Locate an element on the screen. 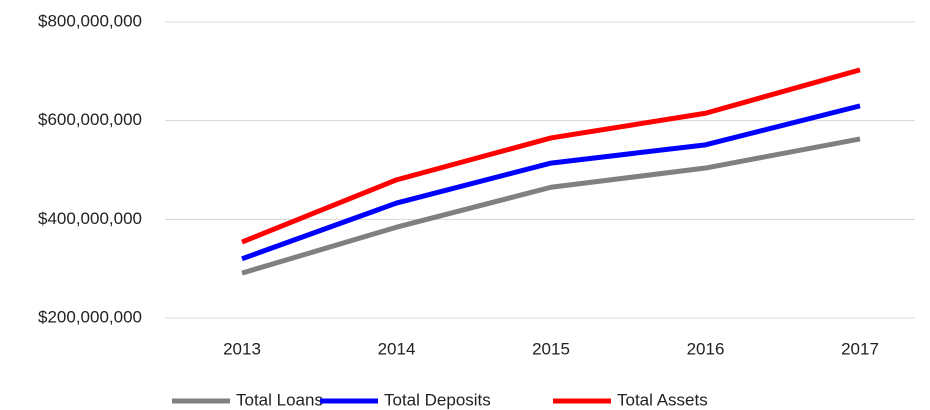 The image size is (930, 410). y-tick-label: $200,000,000 is located at coordinates (90, 316).